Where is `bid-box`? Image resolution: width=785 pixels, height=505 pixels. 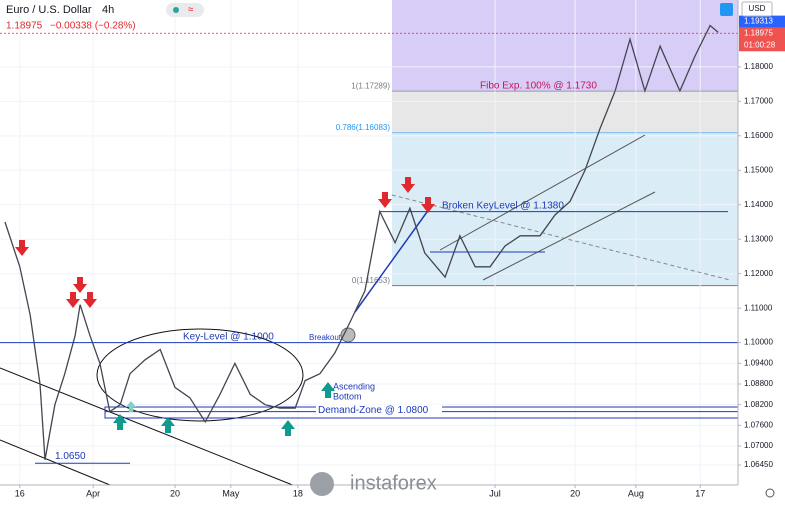 bid-box is located at coordinates (762, 21).